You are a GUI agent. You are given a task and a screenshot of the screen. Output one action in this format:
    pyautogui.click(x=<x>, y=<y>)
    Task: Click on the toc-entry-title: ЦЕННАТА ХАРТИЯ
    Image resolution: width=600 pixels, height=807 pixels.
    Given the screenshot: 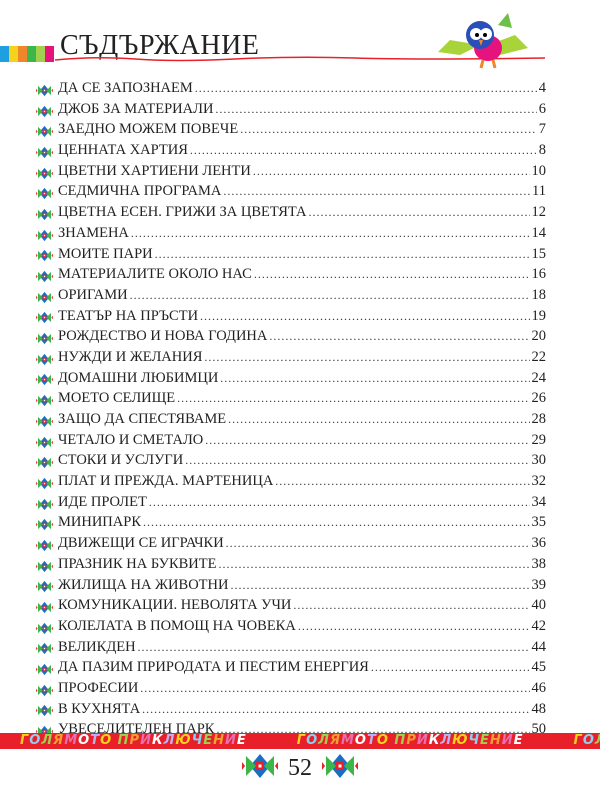 What is the action you would take?
    pyautogui.click(x=123, y=150)
    